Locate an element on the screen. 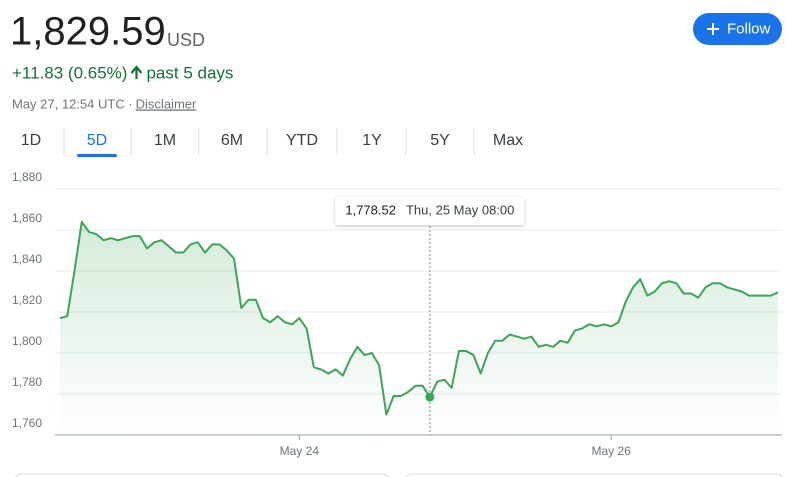 The width and height of the screenshot is (800, 477). up-arrow is located at coordinates (136, 72).